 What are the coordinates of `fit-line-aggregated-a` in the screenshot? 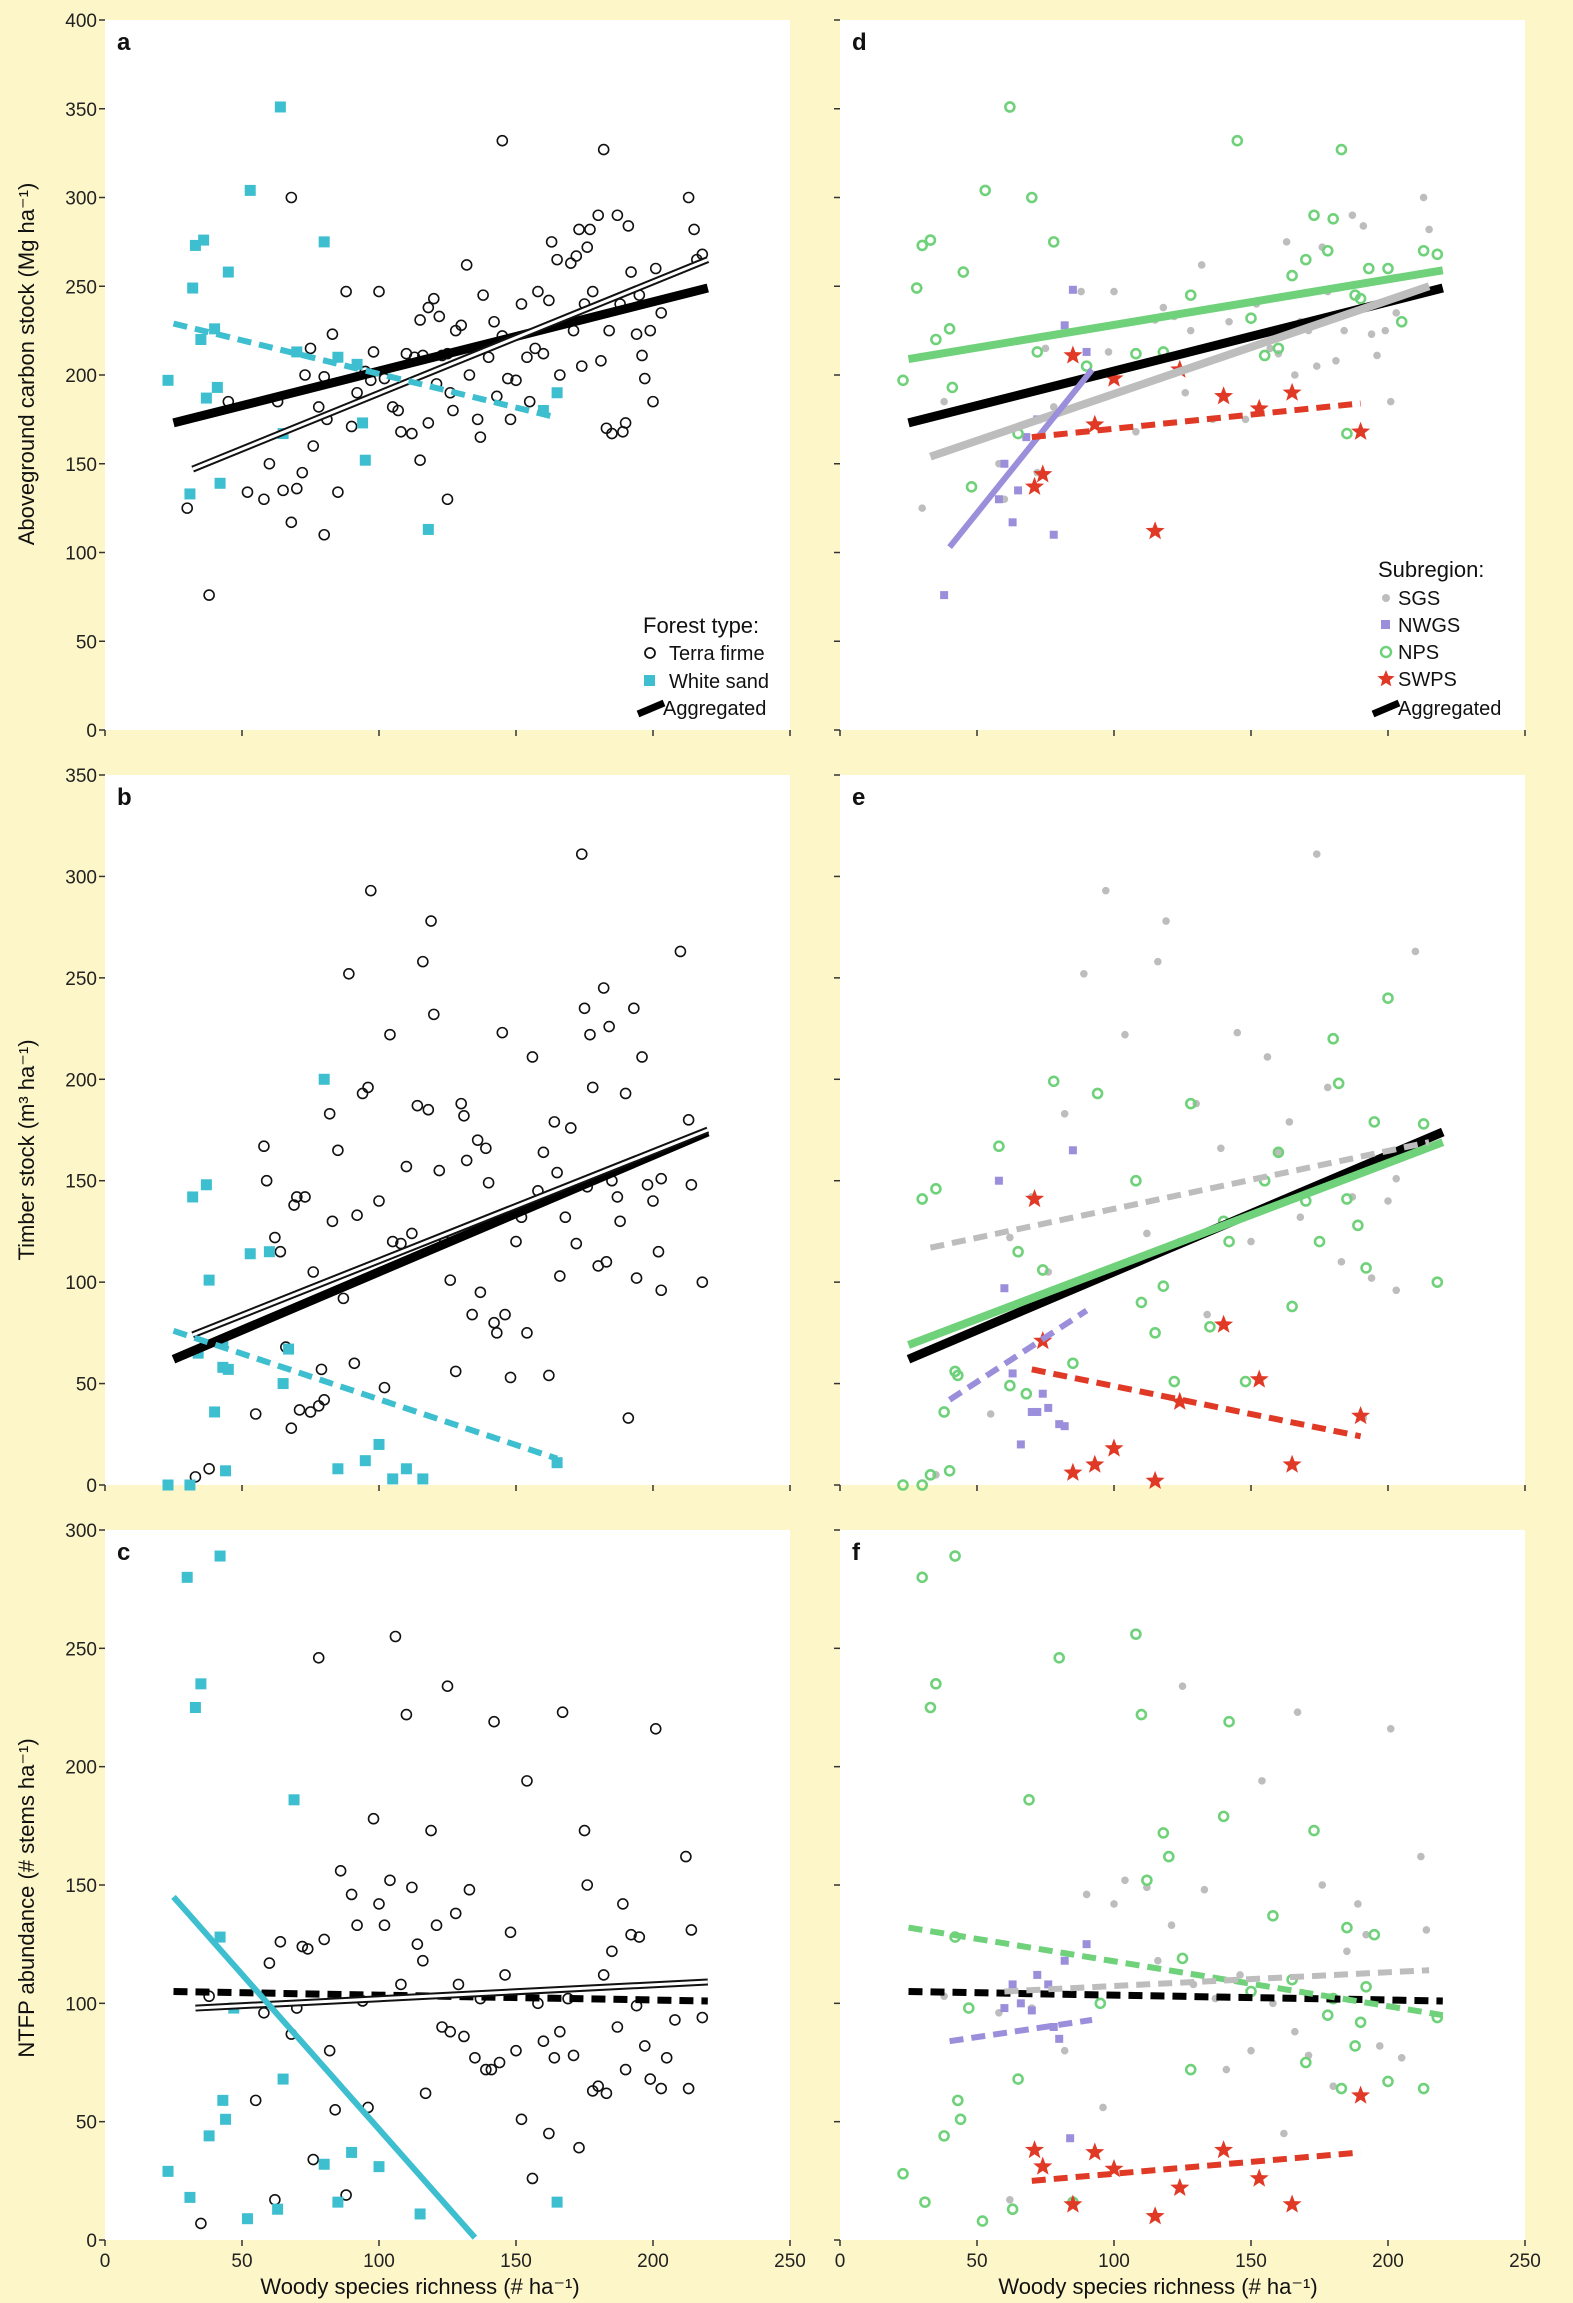 It's located at (440, 355).